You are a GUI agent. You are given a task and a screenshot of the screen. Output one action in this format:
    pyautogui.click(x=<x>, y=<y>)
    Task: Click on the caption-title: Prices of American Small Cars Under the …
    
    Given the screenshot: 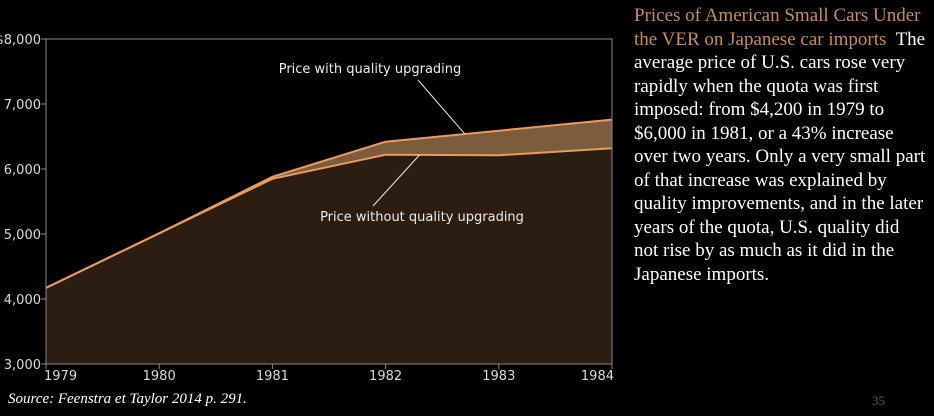 What is the action you would take?
    pyautogui.click(x=777, y=27)
    